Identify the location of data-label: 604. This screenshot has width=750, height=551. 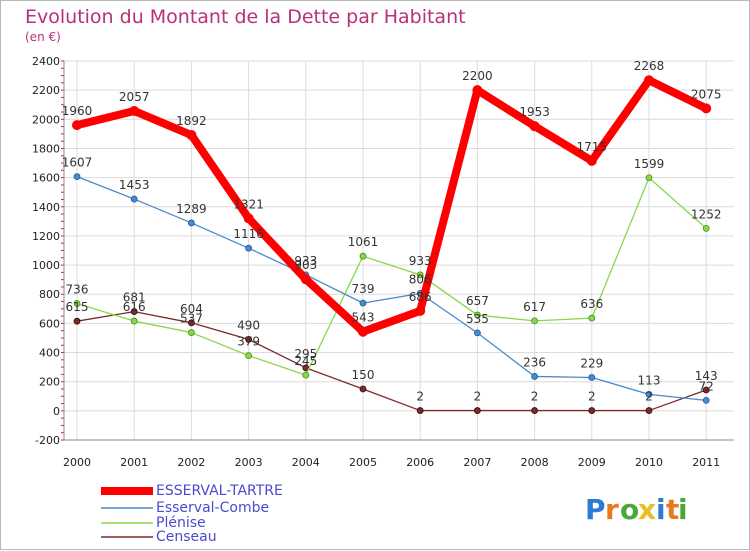
(191, 309).